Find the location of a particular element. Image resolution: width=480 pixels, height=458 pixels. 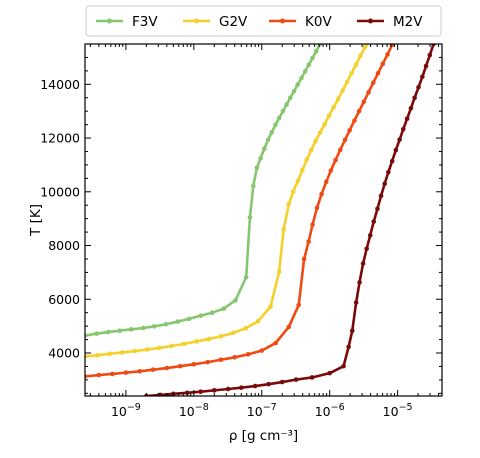

y-tick-label: 12000 is located at coordinates (60, 138).